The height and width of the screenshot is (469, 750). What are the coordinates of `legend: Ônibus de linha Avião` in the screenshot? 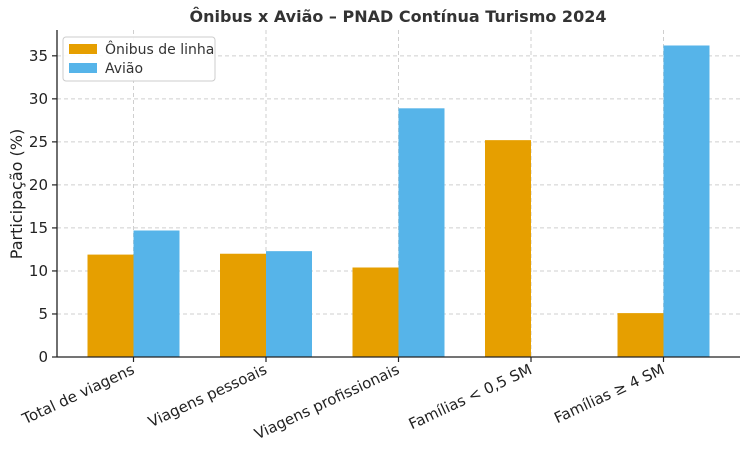 It's located at (139, 59).